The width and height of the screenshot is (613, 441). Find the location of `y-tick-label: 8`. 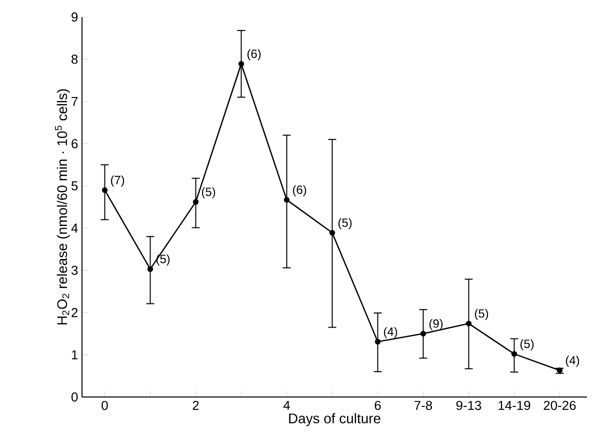

y-tick-label: 8 is located at coordinates (75, 59).